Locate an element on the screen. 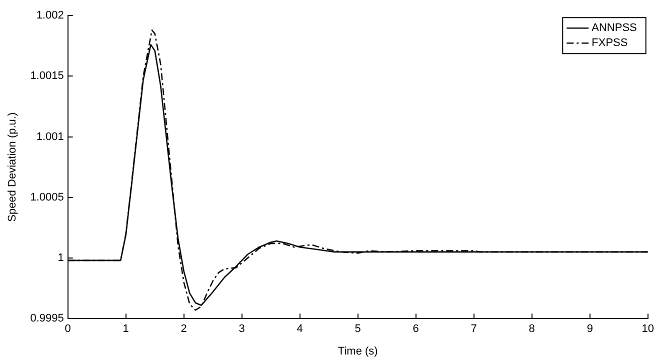 The image size is (663, 360). x-tick-label: 7 is located at coordinates (473, 329).